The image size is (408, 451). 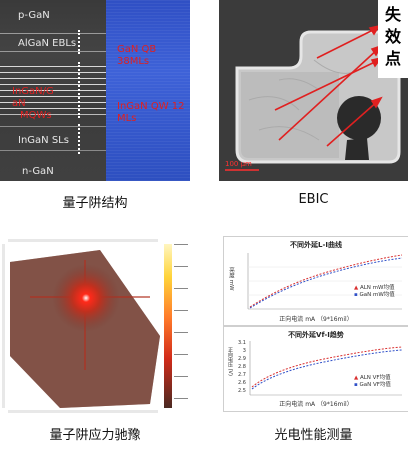 What do you see at coordinates (148, 90) in the screenshot?
I see `tem-blue-region` at bounding box center [148, 90].